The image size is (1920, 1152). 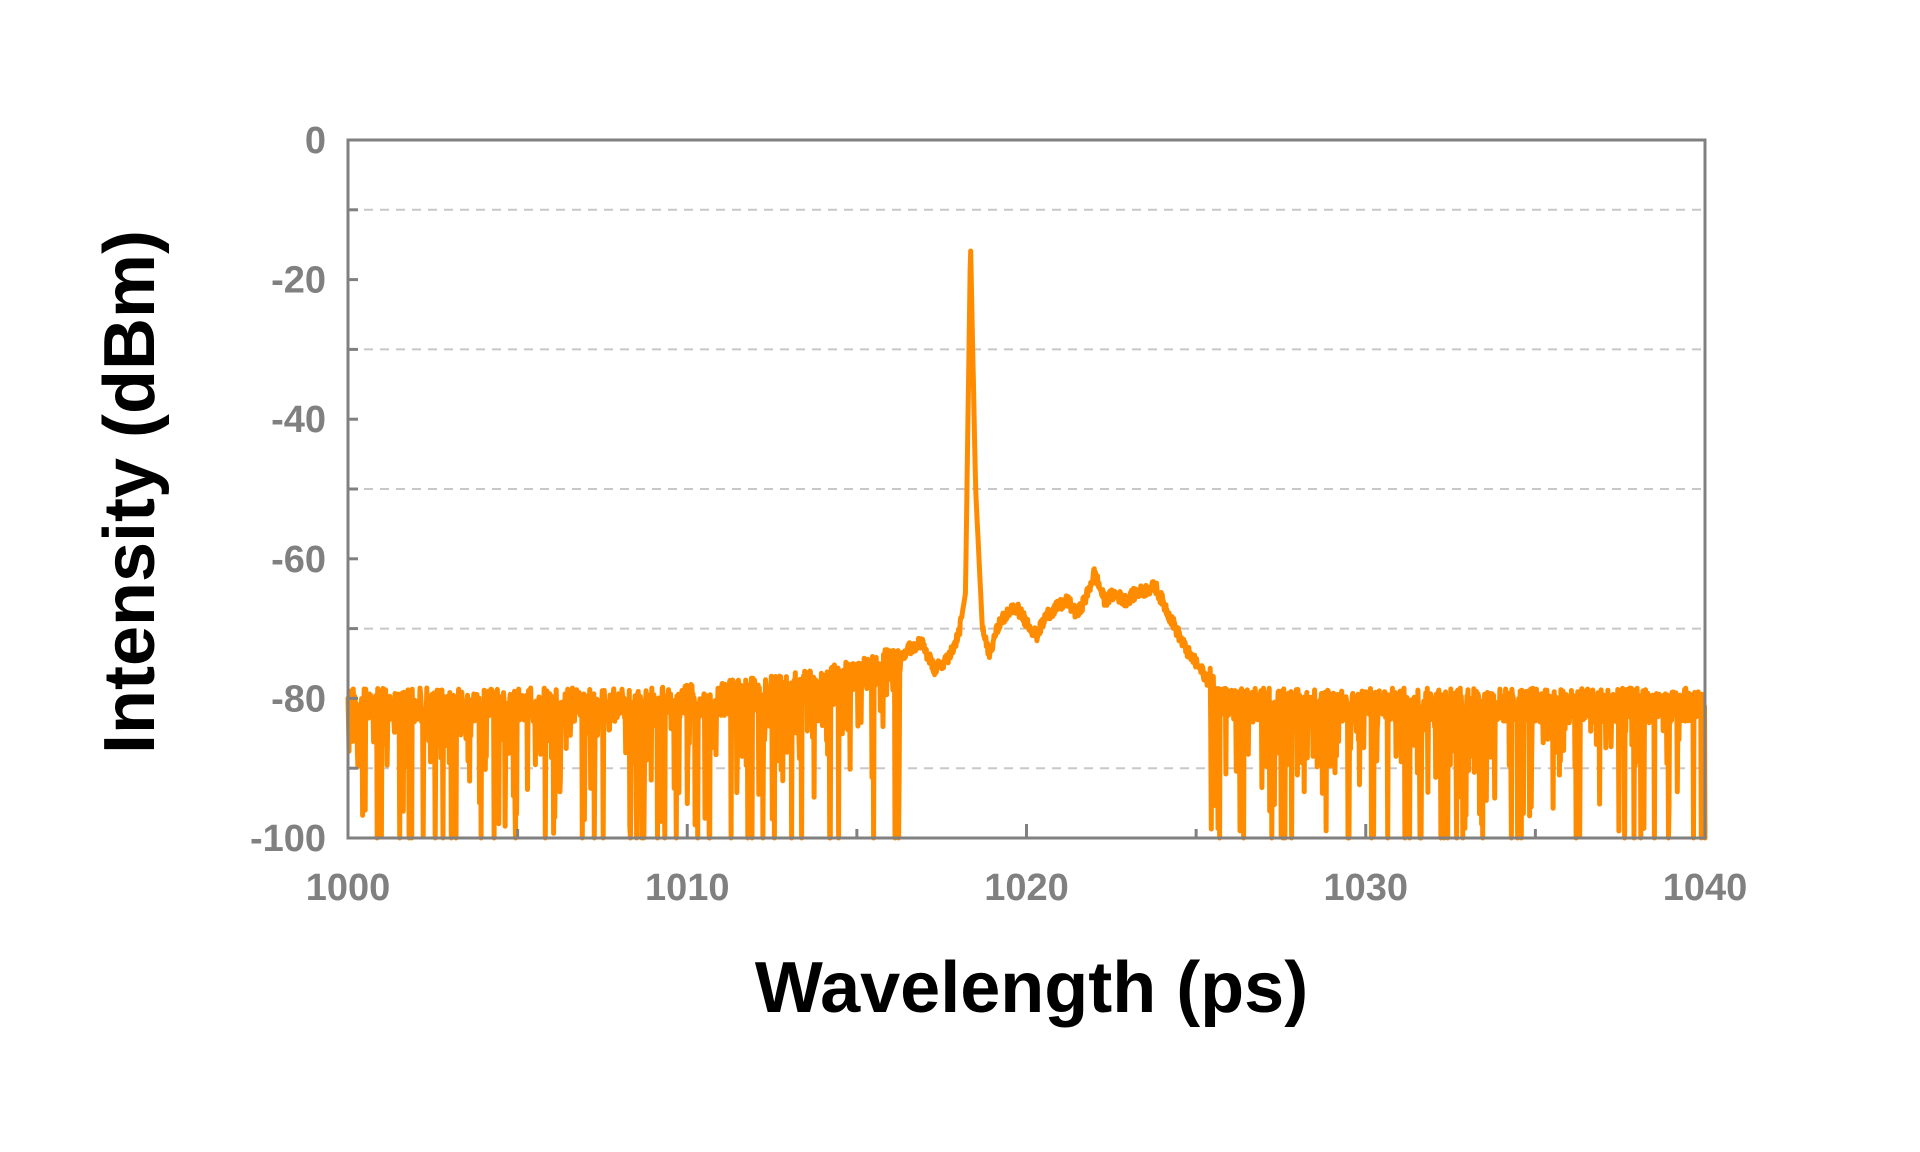 I want to click on y-tick-label: -40, so click(x=298, y=420).